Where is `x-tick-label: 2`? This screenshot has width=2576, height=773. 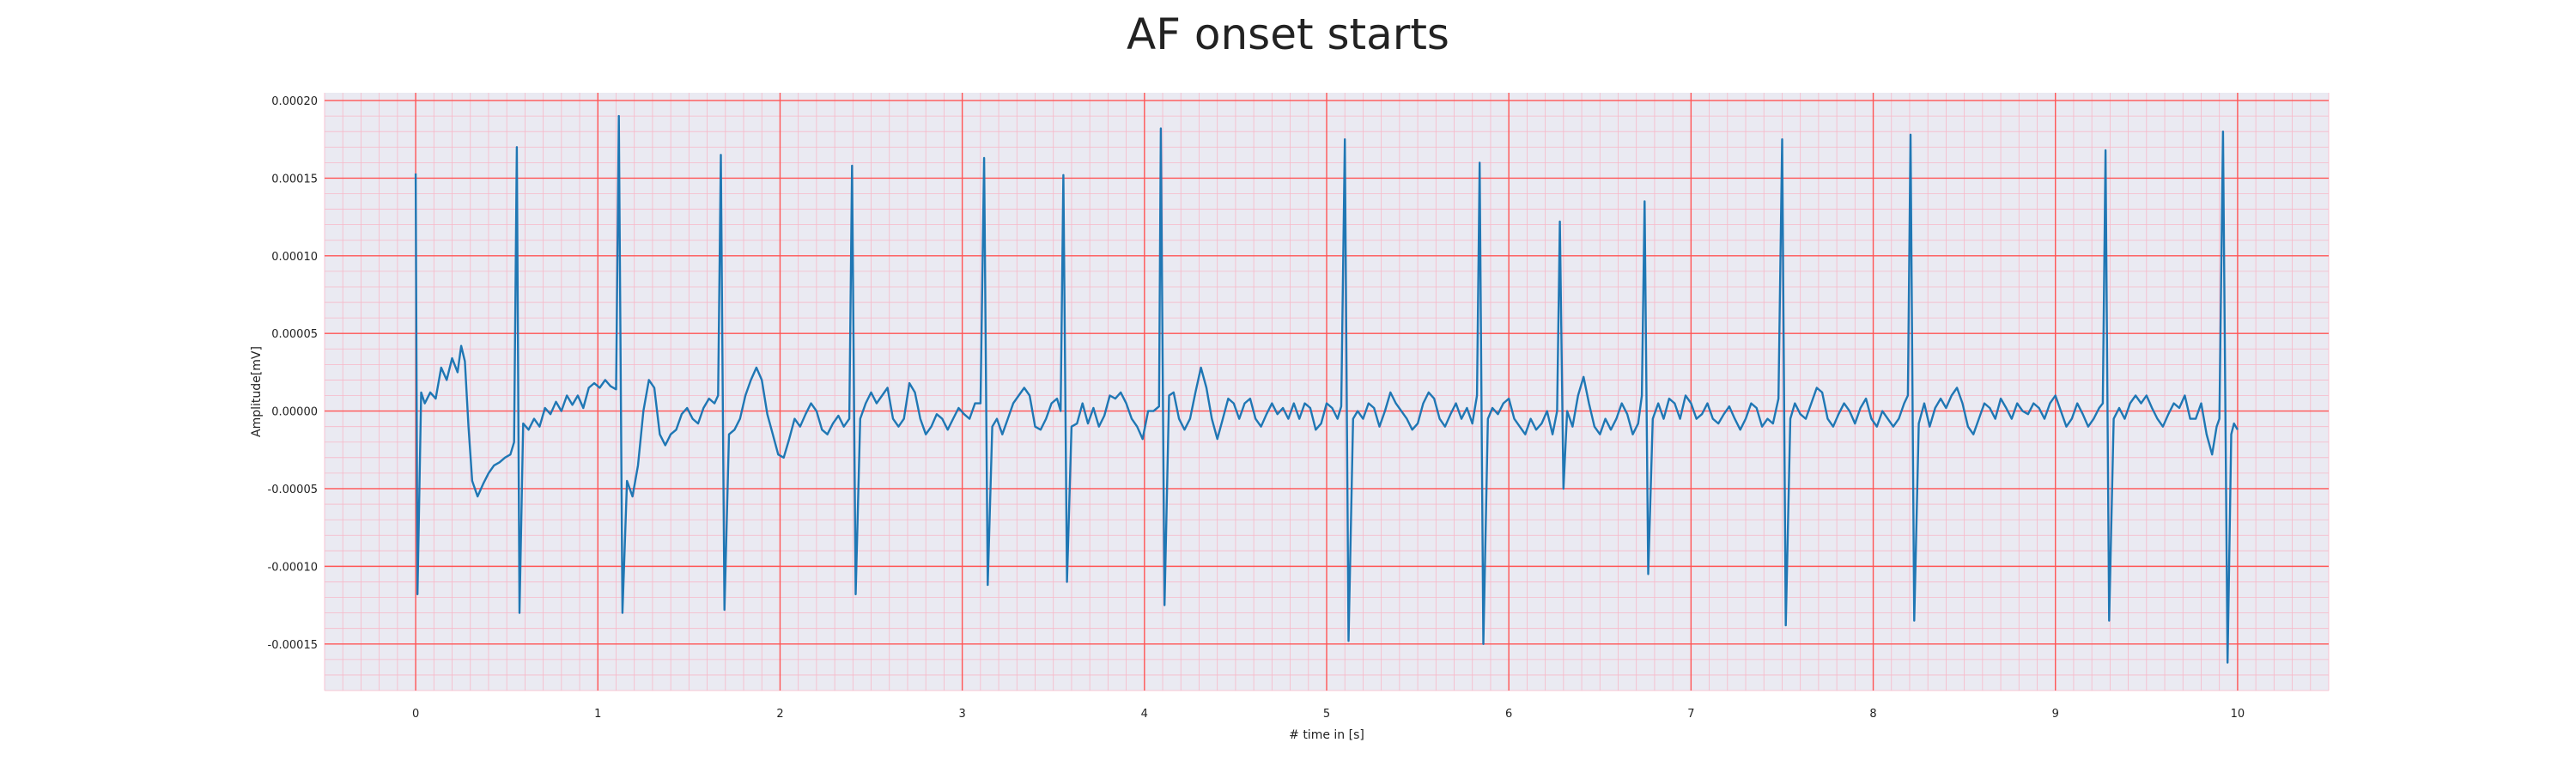
x-tick-label: 2 is located at coordinates (779, 714).